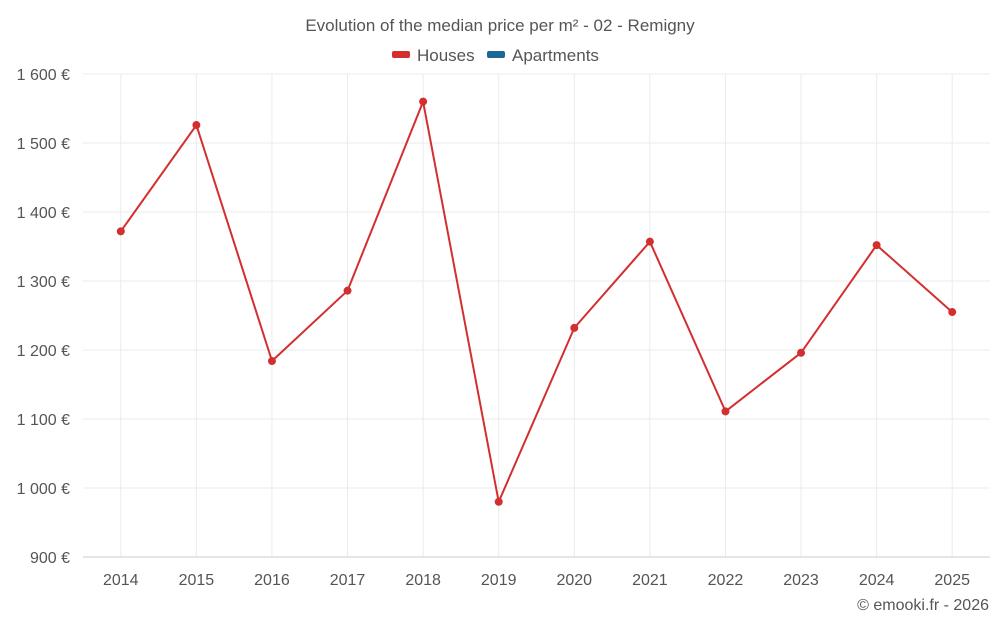 The image size is (1000, 625). I want to click on legend-label-houses: Houses, so click(446, 55).